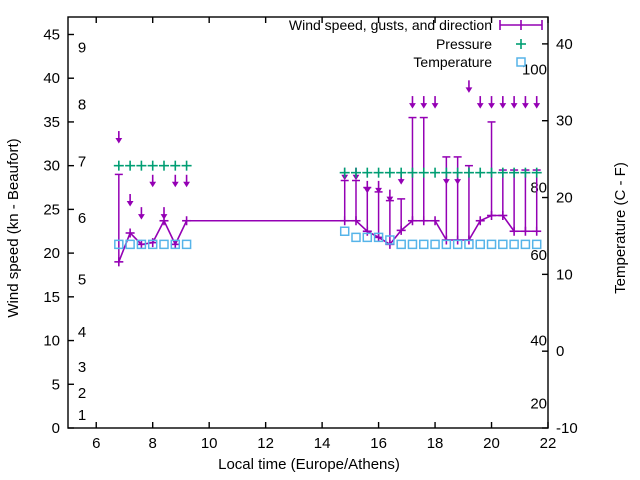 The width and height of the screenshot is (640, 480). Describe the element at coordinates (82, 232) in the screenshot. I see `beaufort-scale-labels: 1 2 3 4 5 6 7 8 9` at that location.